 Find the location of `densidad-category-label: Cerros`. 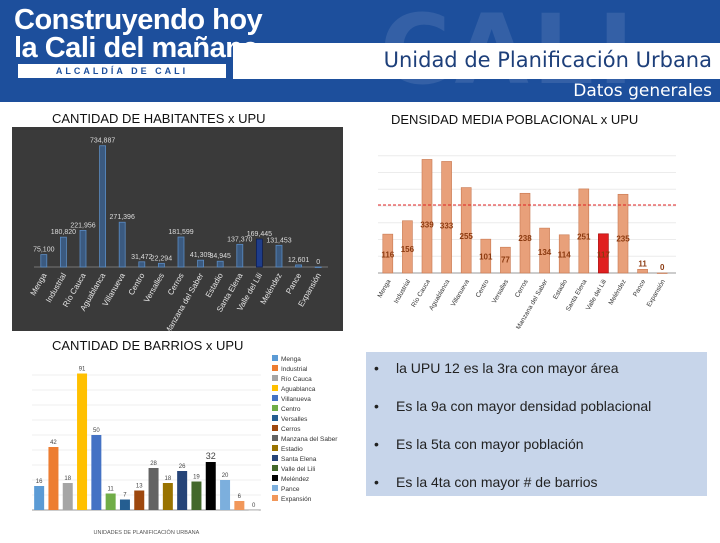

densidad-category-label: Cerros is located at coordinates (522, 288).